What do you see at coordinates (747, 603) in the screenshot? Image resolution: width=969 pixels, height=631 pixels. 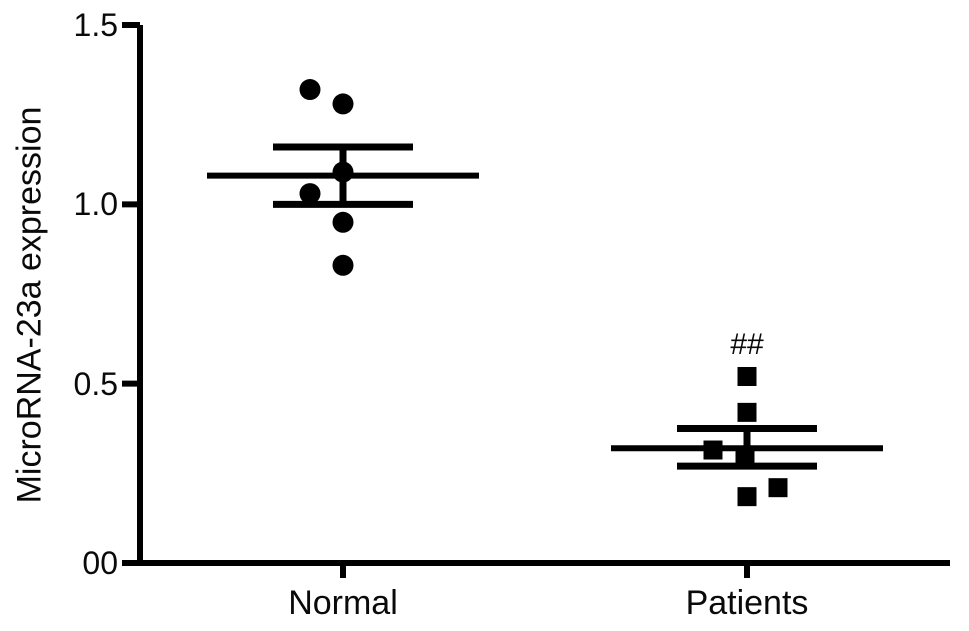 I see `x-group-label-patients: Patients` at bounding box center [747, 603].